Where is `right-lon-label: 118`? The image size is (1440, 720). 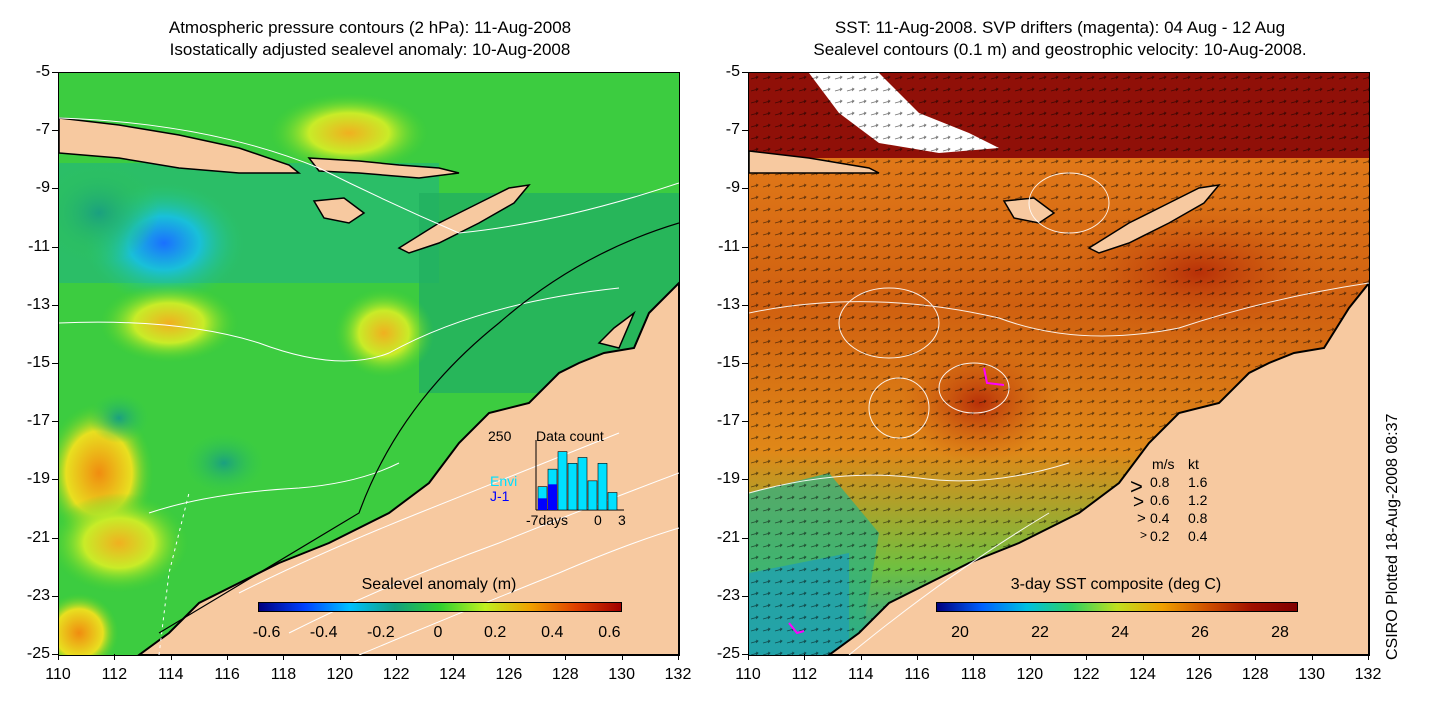 right-lon-label: 118 is located at coordinates (973, 674).